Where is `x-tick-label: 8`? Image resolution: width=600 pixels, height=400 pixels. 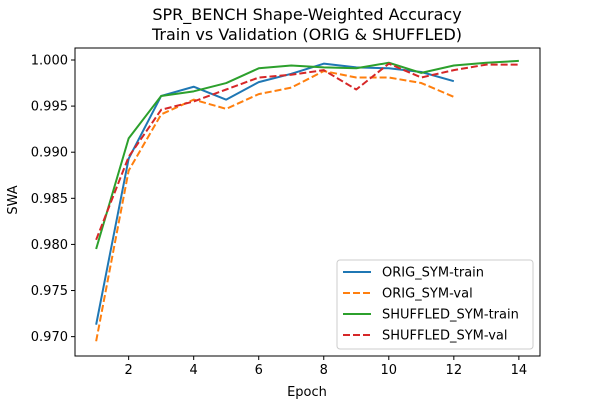
x-tick-label: 8 is located at coordinates (324, 370).